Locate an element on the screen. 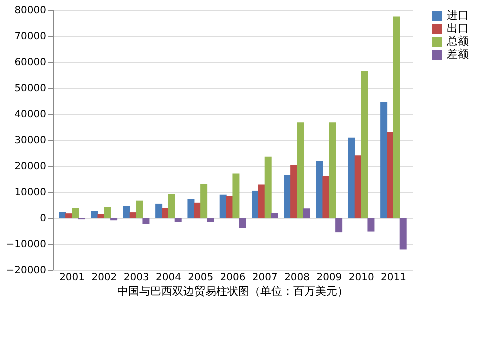 This screenshot has height=362, width=500. y-tick-label: 80000 is located at coordinates (30, 11).